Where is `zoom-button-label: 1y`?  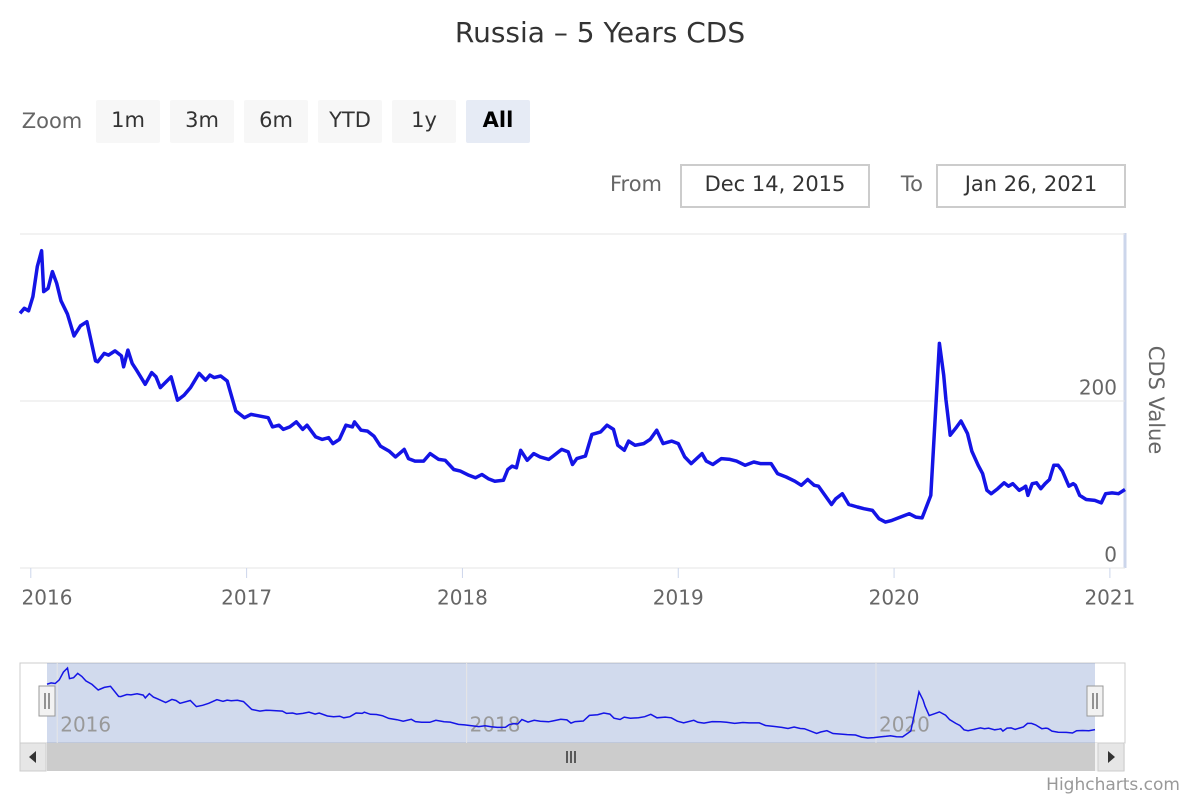
zoom-button-label: 1y is located at coordinates (424, 120).